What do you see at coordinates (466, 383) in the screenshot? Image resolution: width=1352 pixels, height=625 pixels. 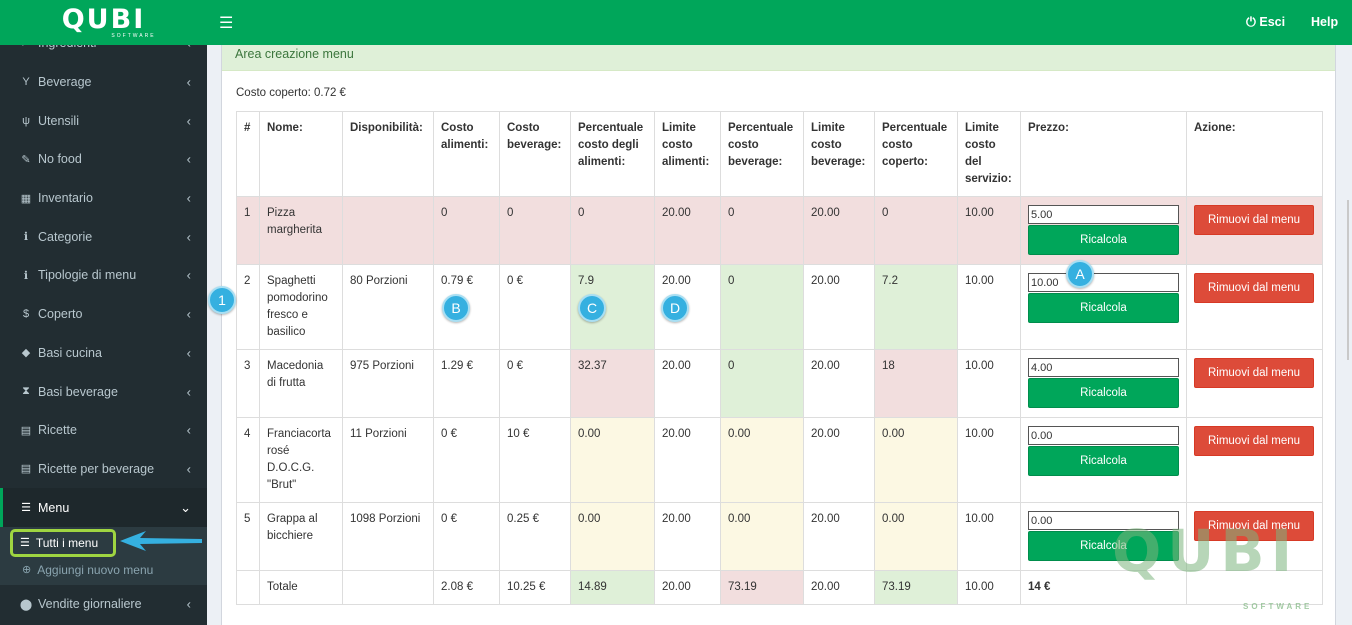 I see `food-cost: 1.29 €` at bounding box center [466, 383].